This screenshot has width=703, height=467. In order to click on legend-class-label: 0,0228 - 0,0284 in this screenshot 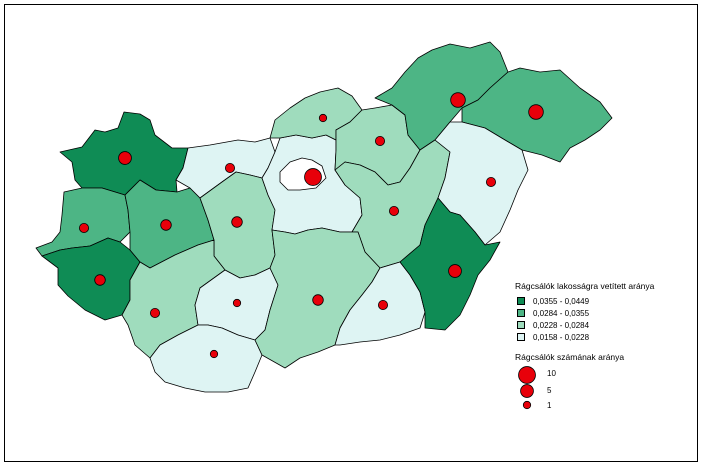, I will do `click(561, 325)`.